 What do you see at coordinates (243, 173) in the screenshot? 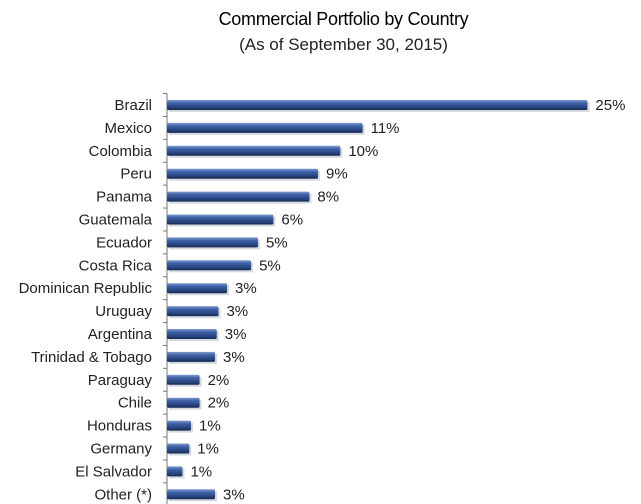
I see `bar-peru` at bounding box center [243, 173].